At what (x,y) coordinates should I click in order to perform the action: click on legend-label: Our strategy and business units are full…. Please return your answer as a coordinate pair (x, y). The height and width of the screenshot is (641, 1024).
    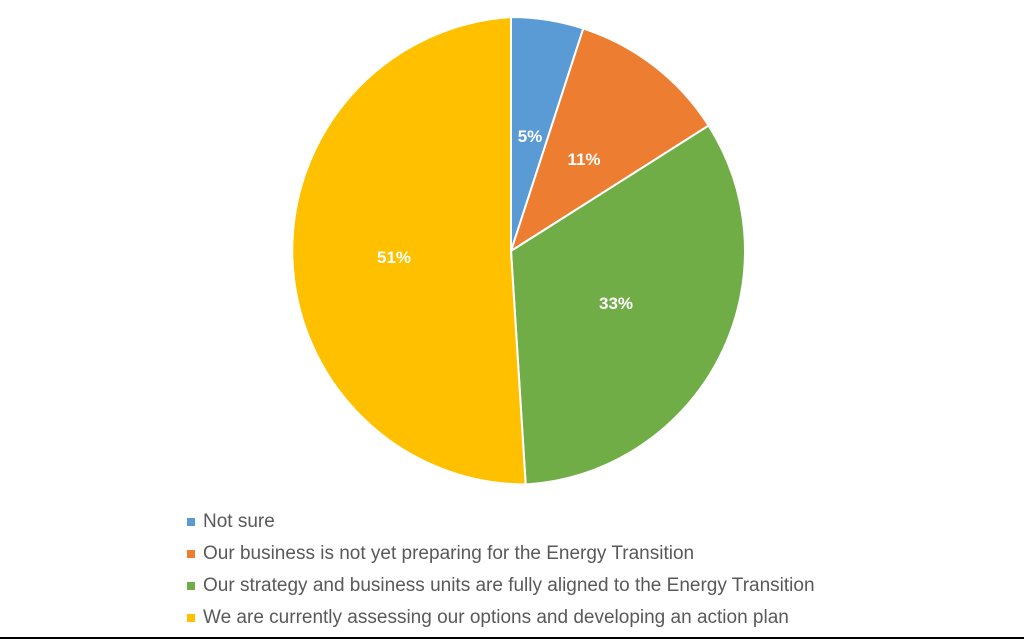
    Looking at the image, I should click on (509, 585).